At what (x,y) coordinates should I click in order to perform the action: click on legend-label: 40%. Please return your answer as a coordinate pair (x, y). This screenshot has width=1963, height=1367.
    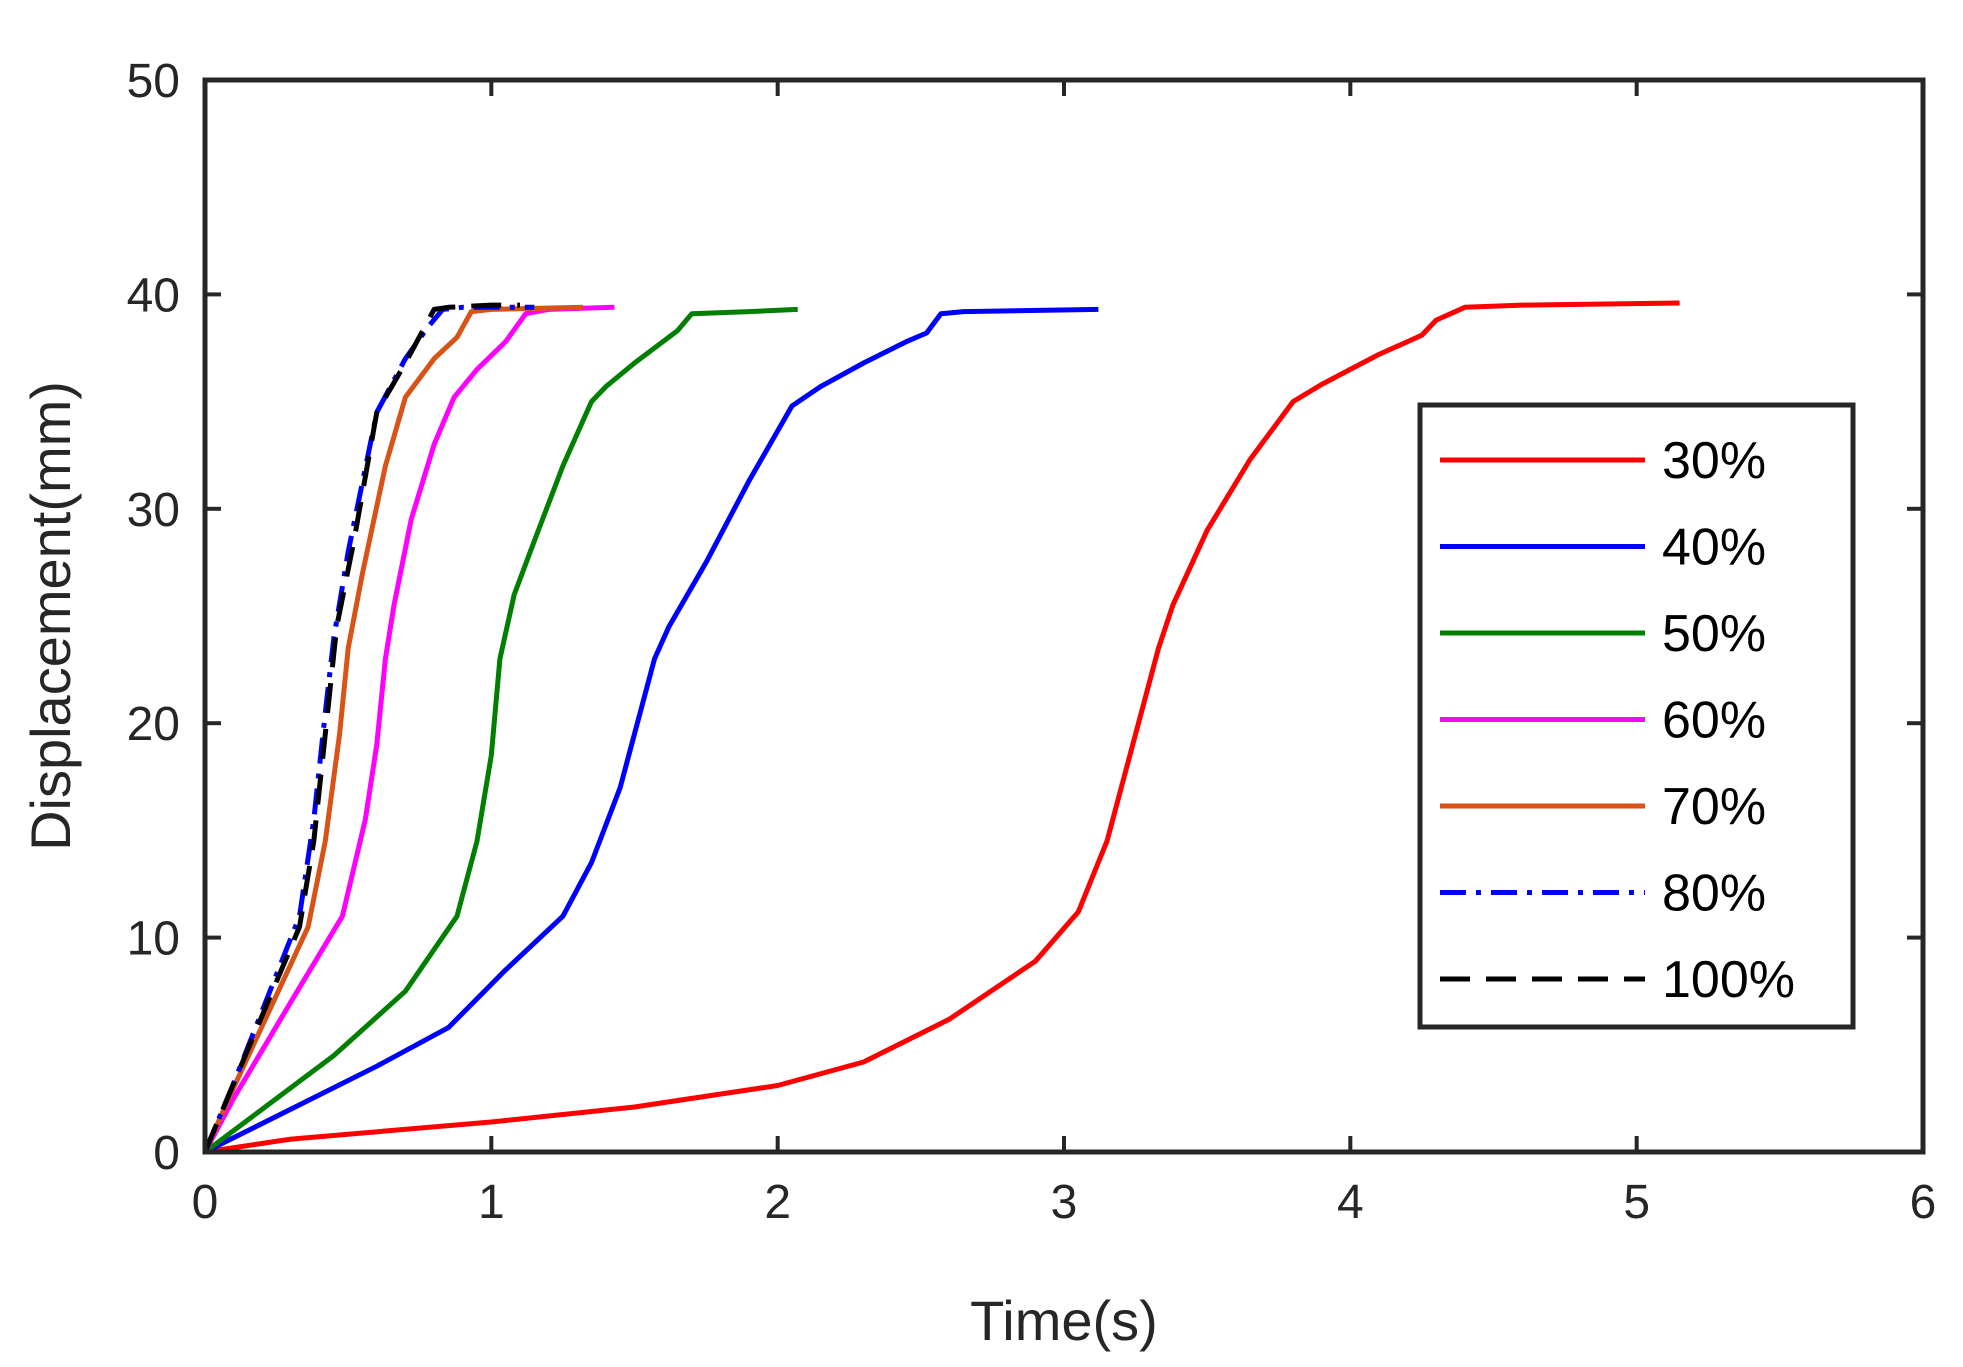
    Looking at the image, I should click on (1714, 548).